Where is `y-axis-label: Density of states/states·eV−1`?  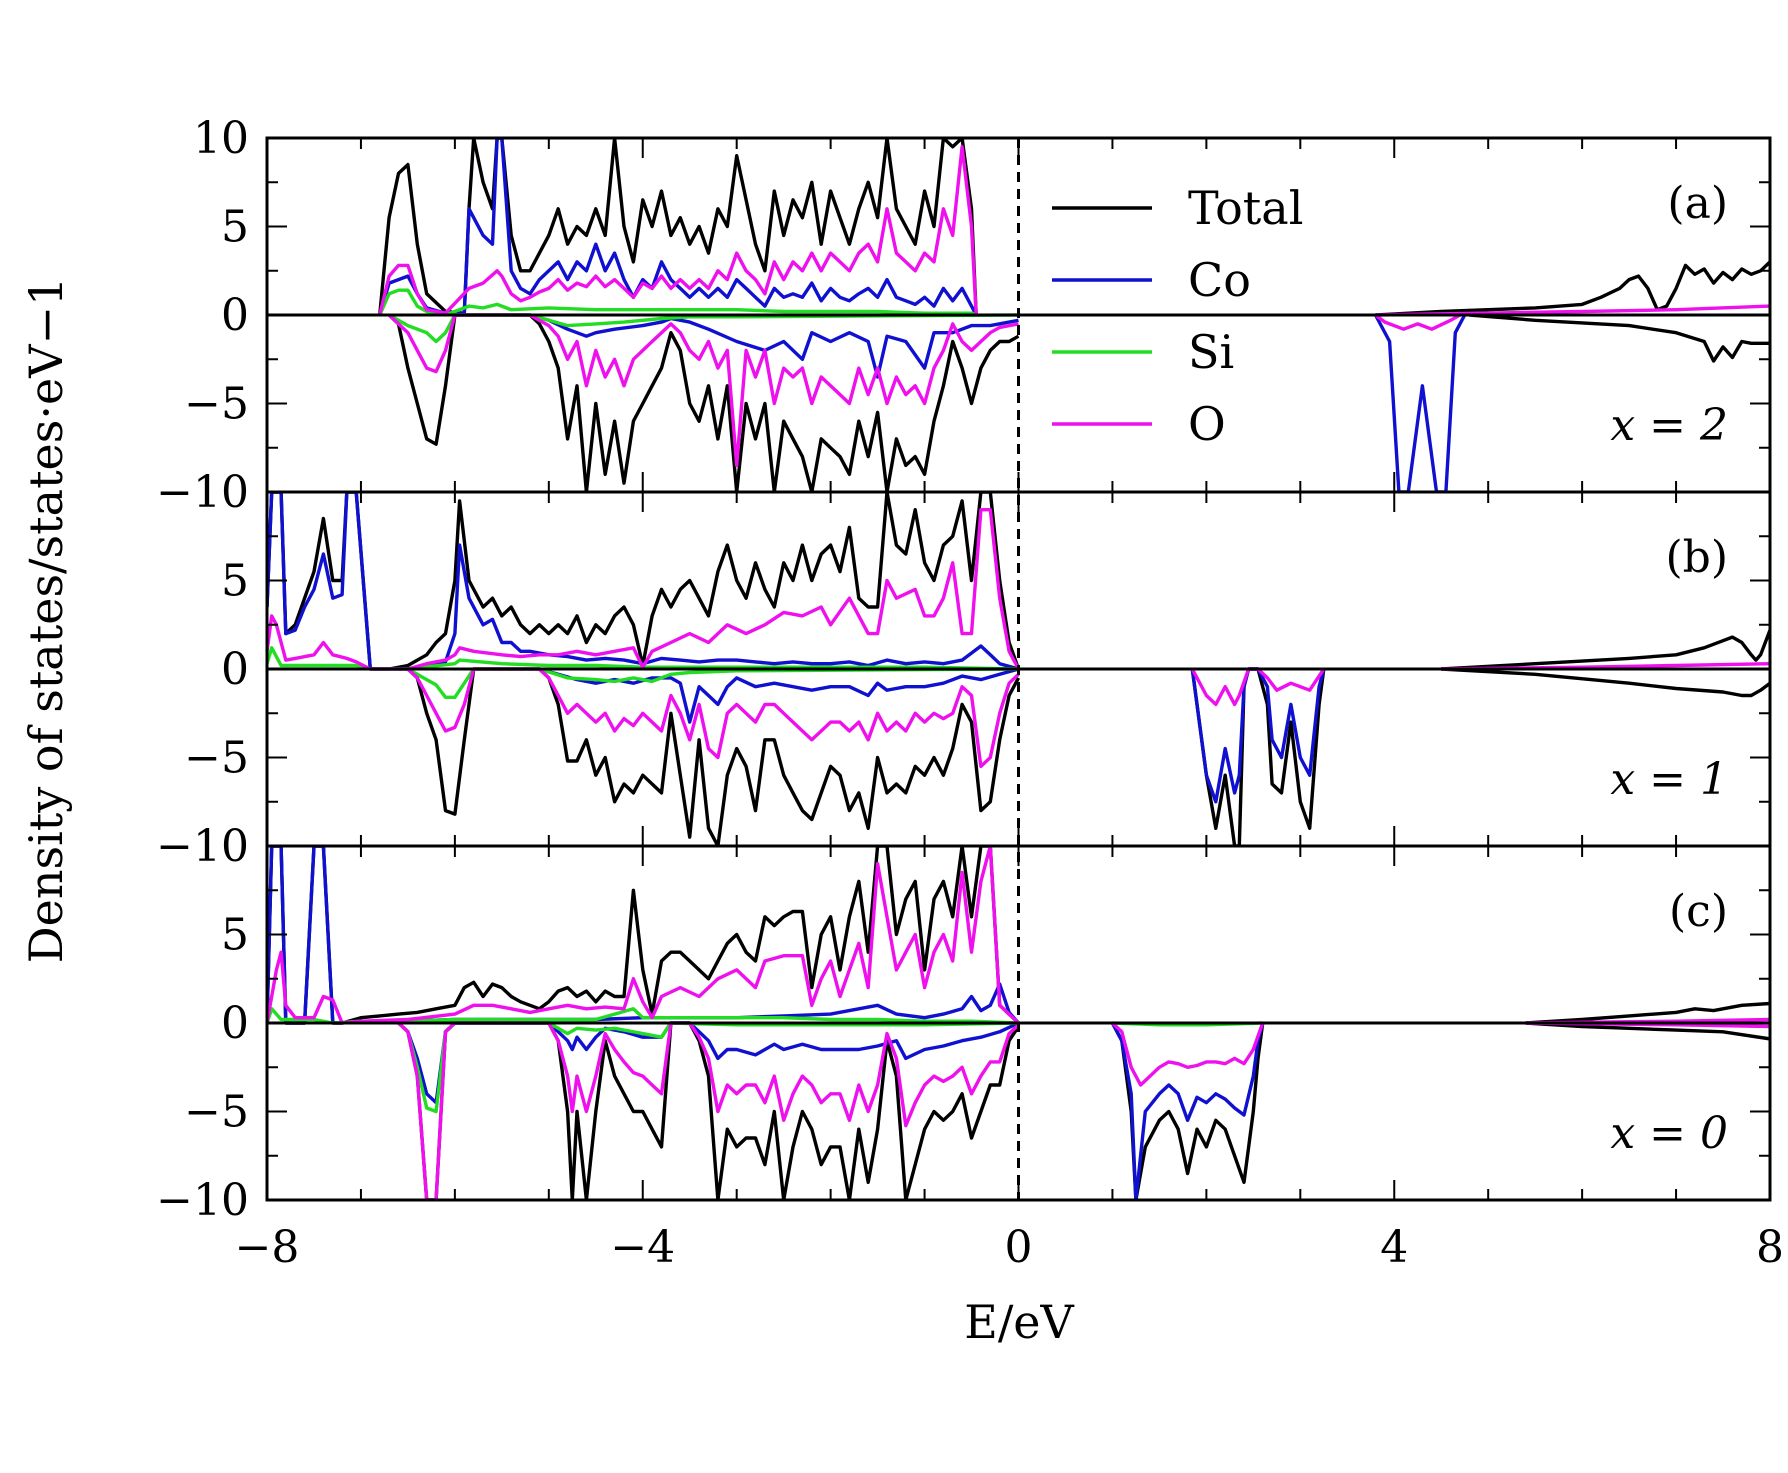
y-axis-label: Density of states/states·eV−1 is located at coordinates (46, 620).